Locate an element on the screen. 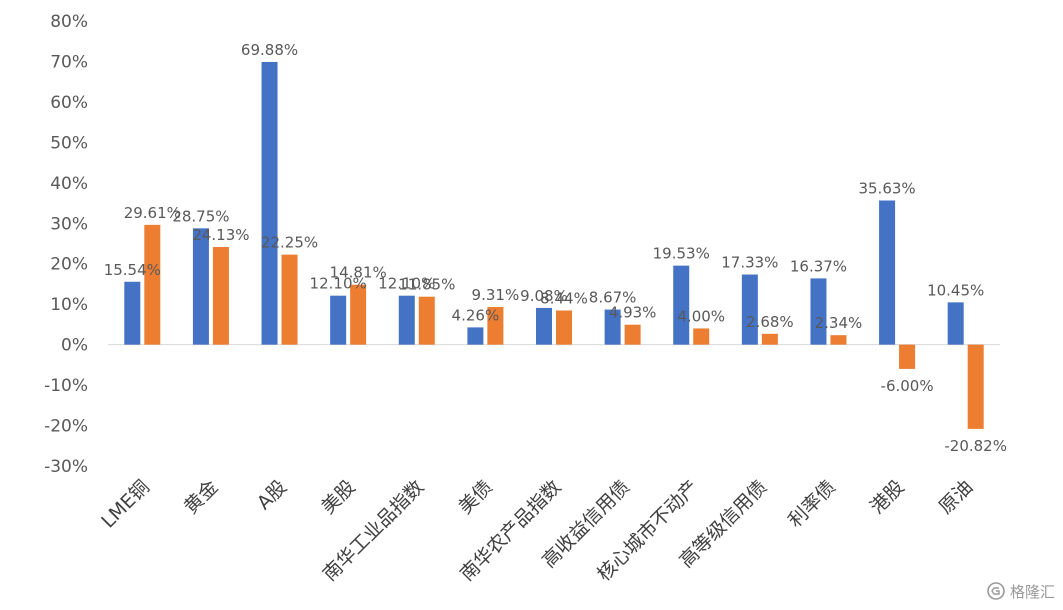  gelonghui-logo-icon is located at coordinates (996, 591).